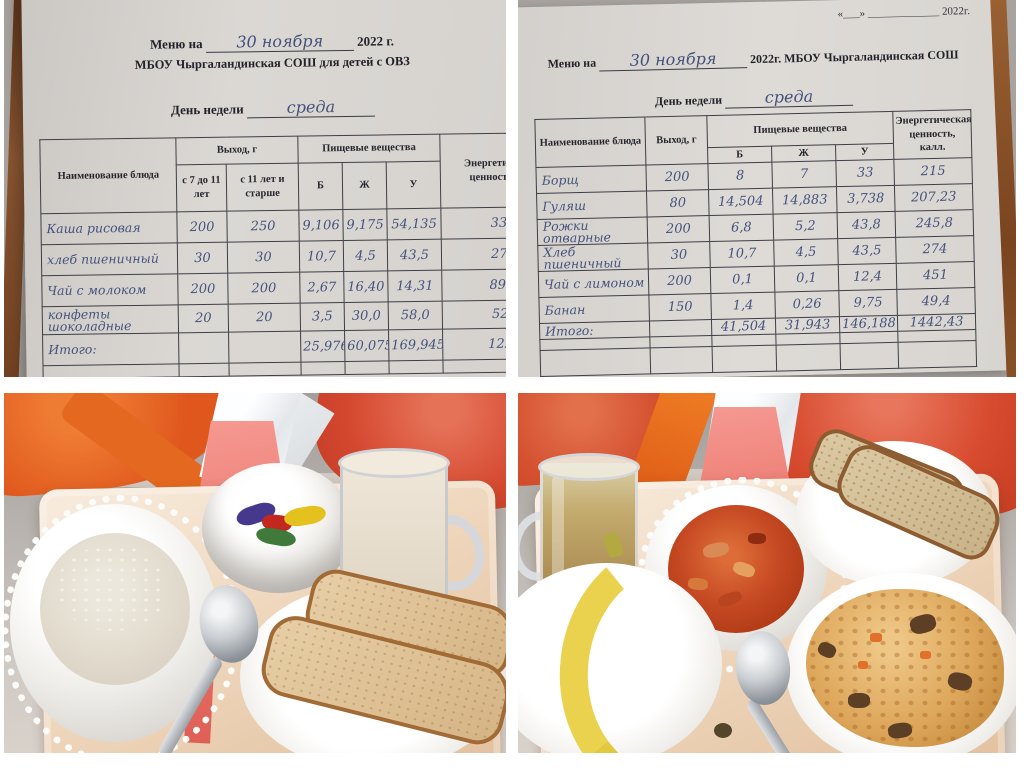 Image resolution: width=1024 pixels, height=768 pixels. What do you see at coordinates (264, 318) in the screenshot?
I see `cell-output-11-plus: 20` at bounding box center [264, 318].